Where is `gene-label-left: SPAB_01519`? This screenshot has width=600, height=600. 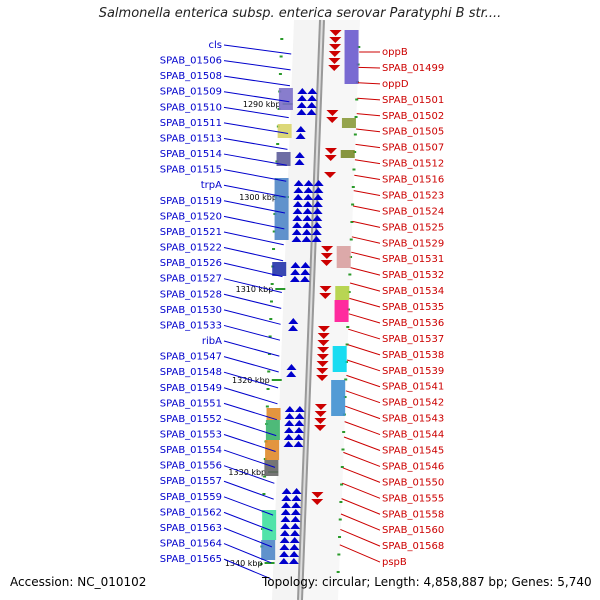
gene-label-left: SPAB_01519 is located at coordinates (191, 201).